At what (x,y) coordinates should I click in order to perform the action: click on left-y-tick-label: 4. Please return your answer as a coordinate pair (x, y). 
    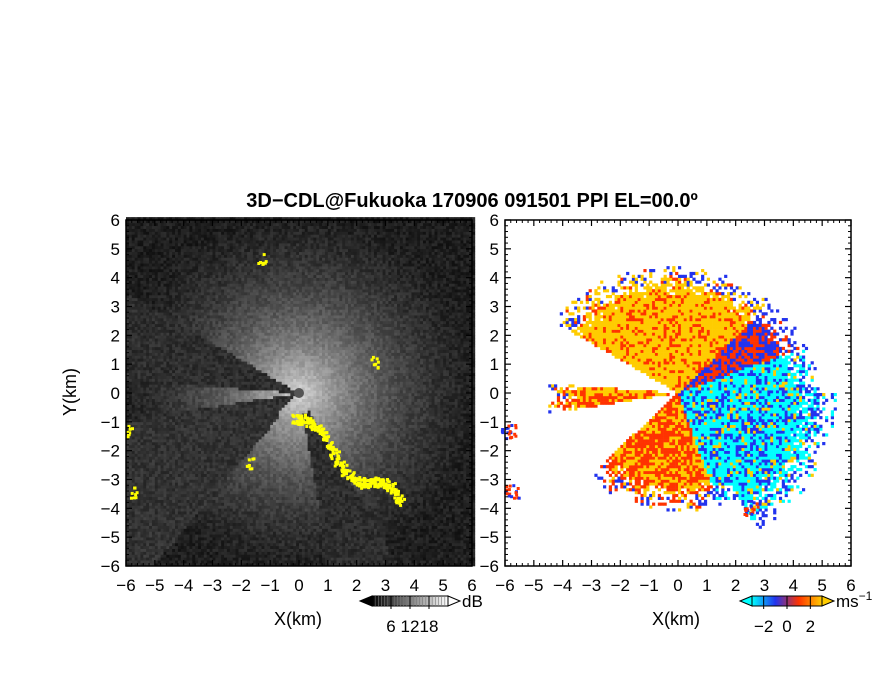
    Looking at the image, I should click on (115, 278).